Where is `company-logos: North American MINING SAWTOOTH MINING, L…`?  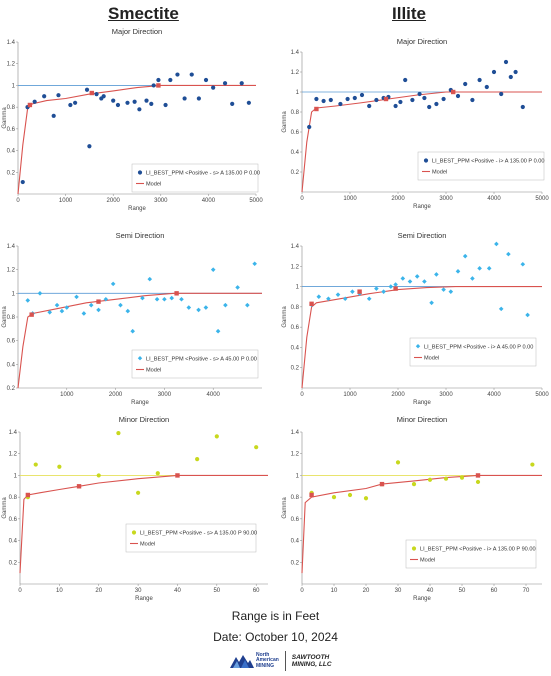 company-logos: North American MINING SAWTOOTH MINING, L… is located at coordinates (281, 661).